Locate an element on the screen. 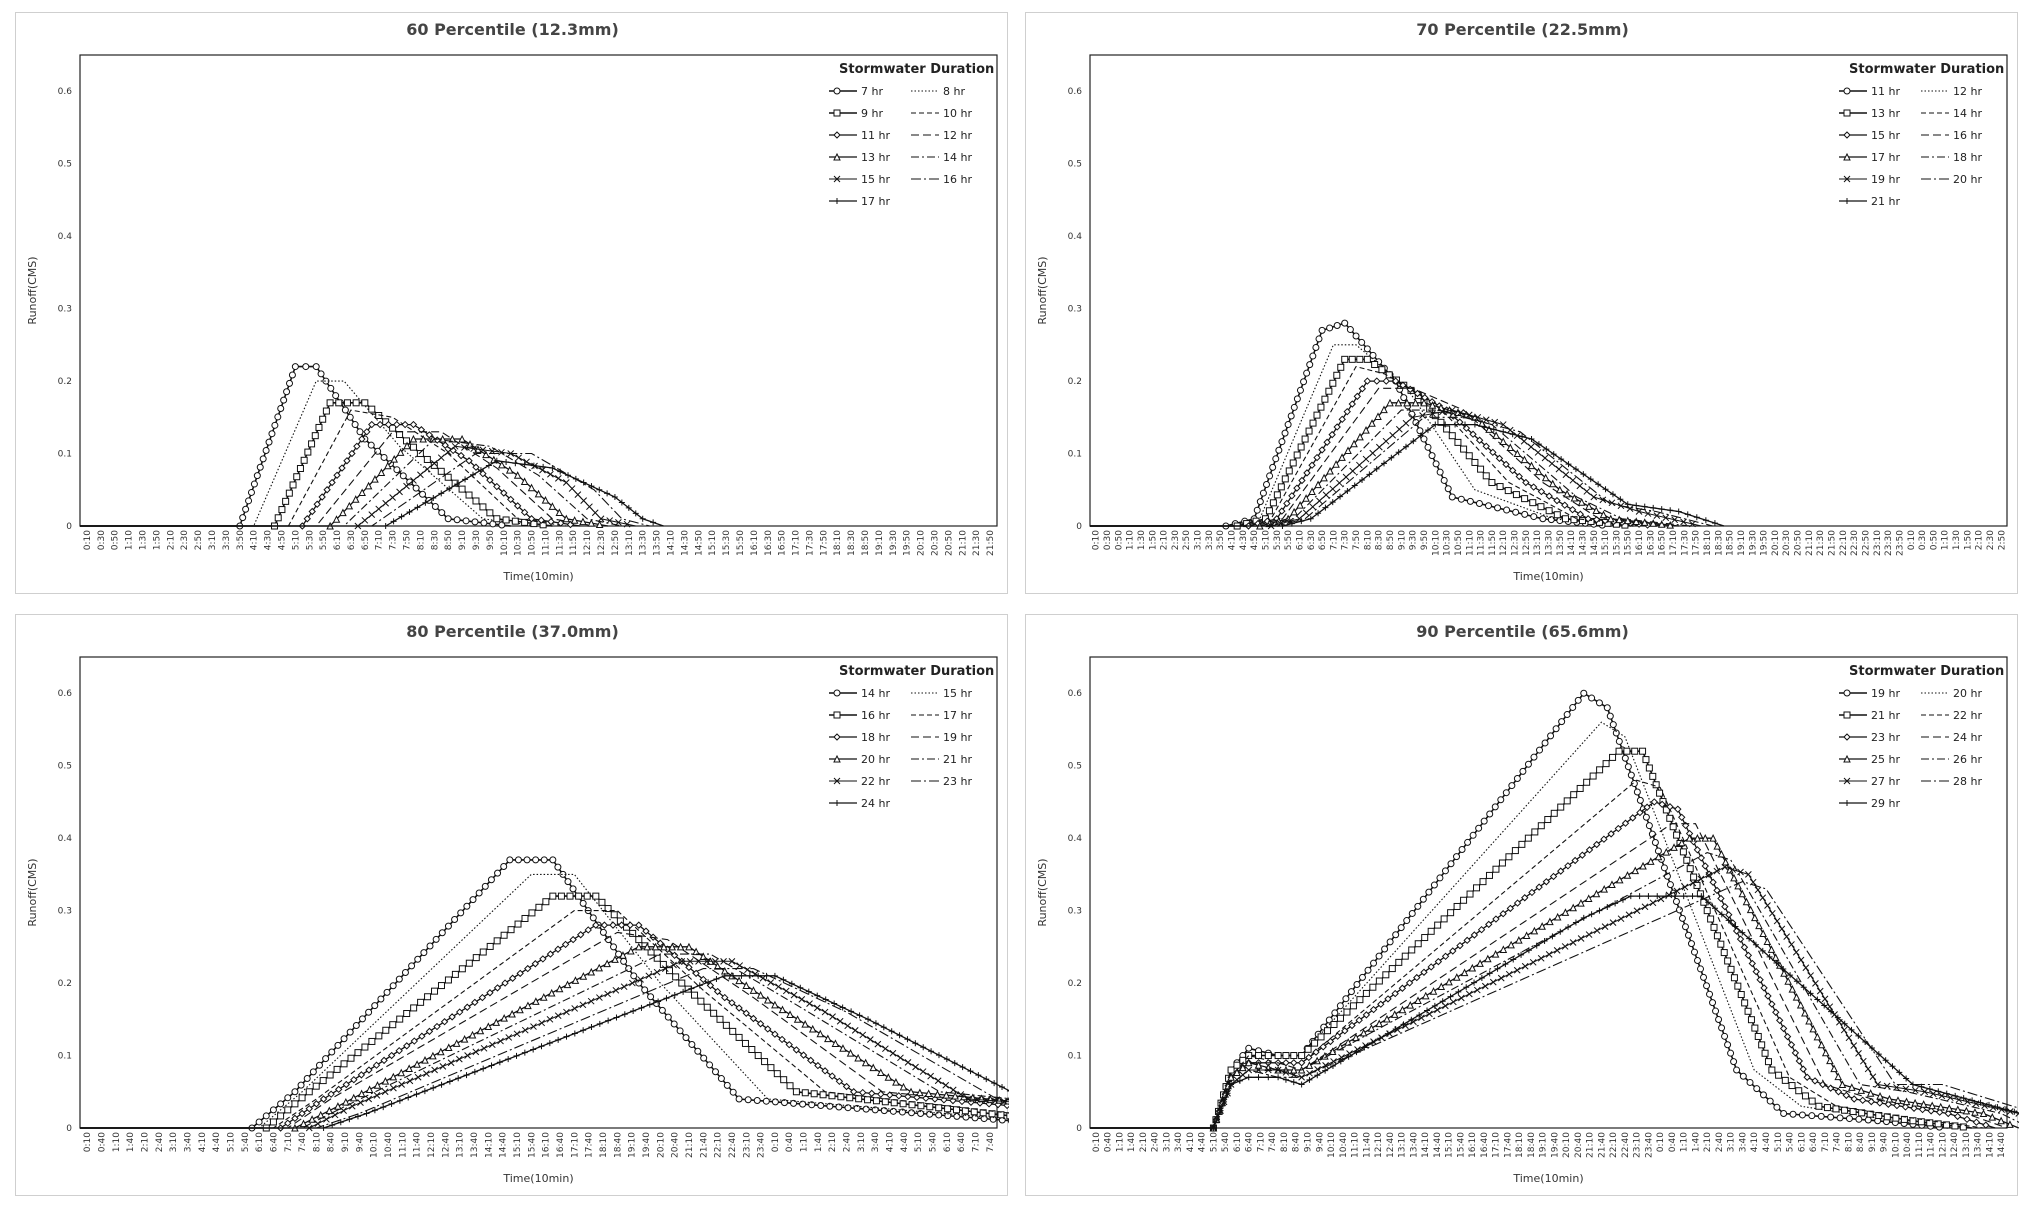  x-tick-label: 1:40 is located at coordinates (1132, 1142).